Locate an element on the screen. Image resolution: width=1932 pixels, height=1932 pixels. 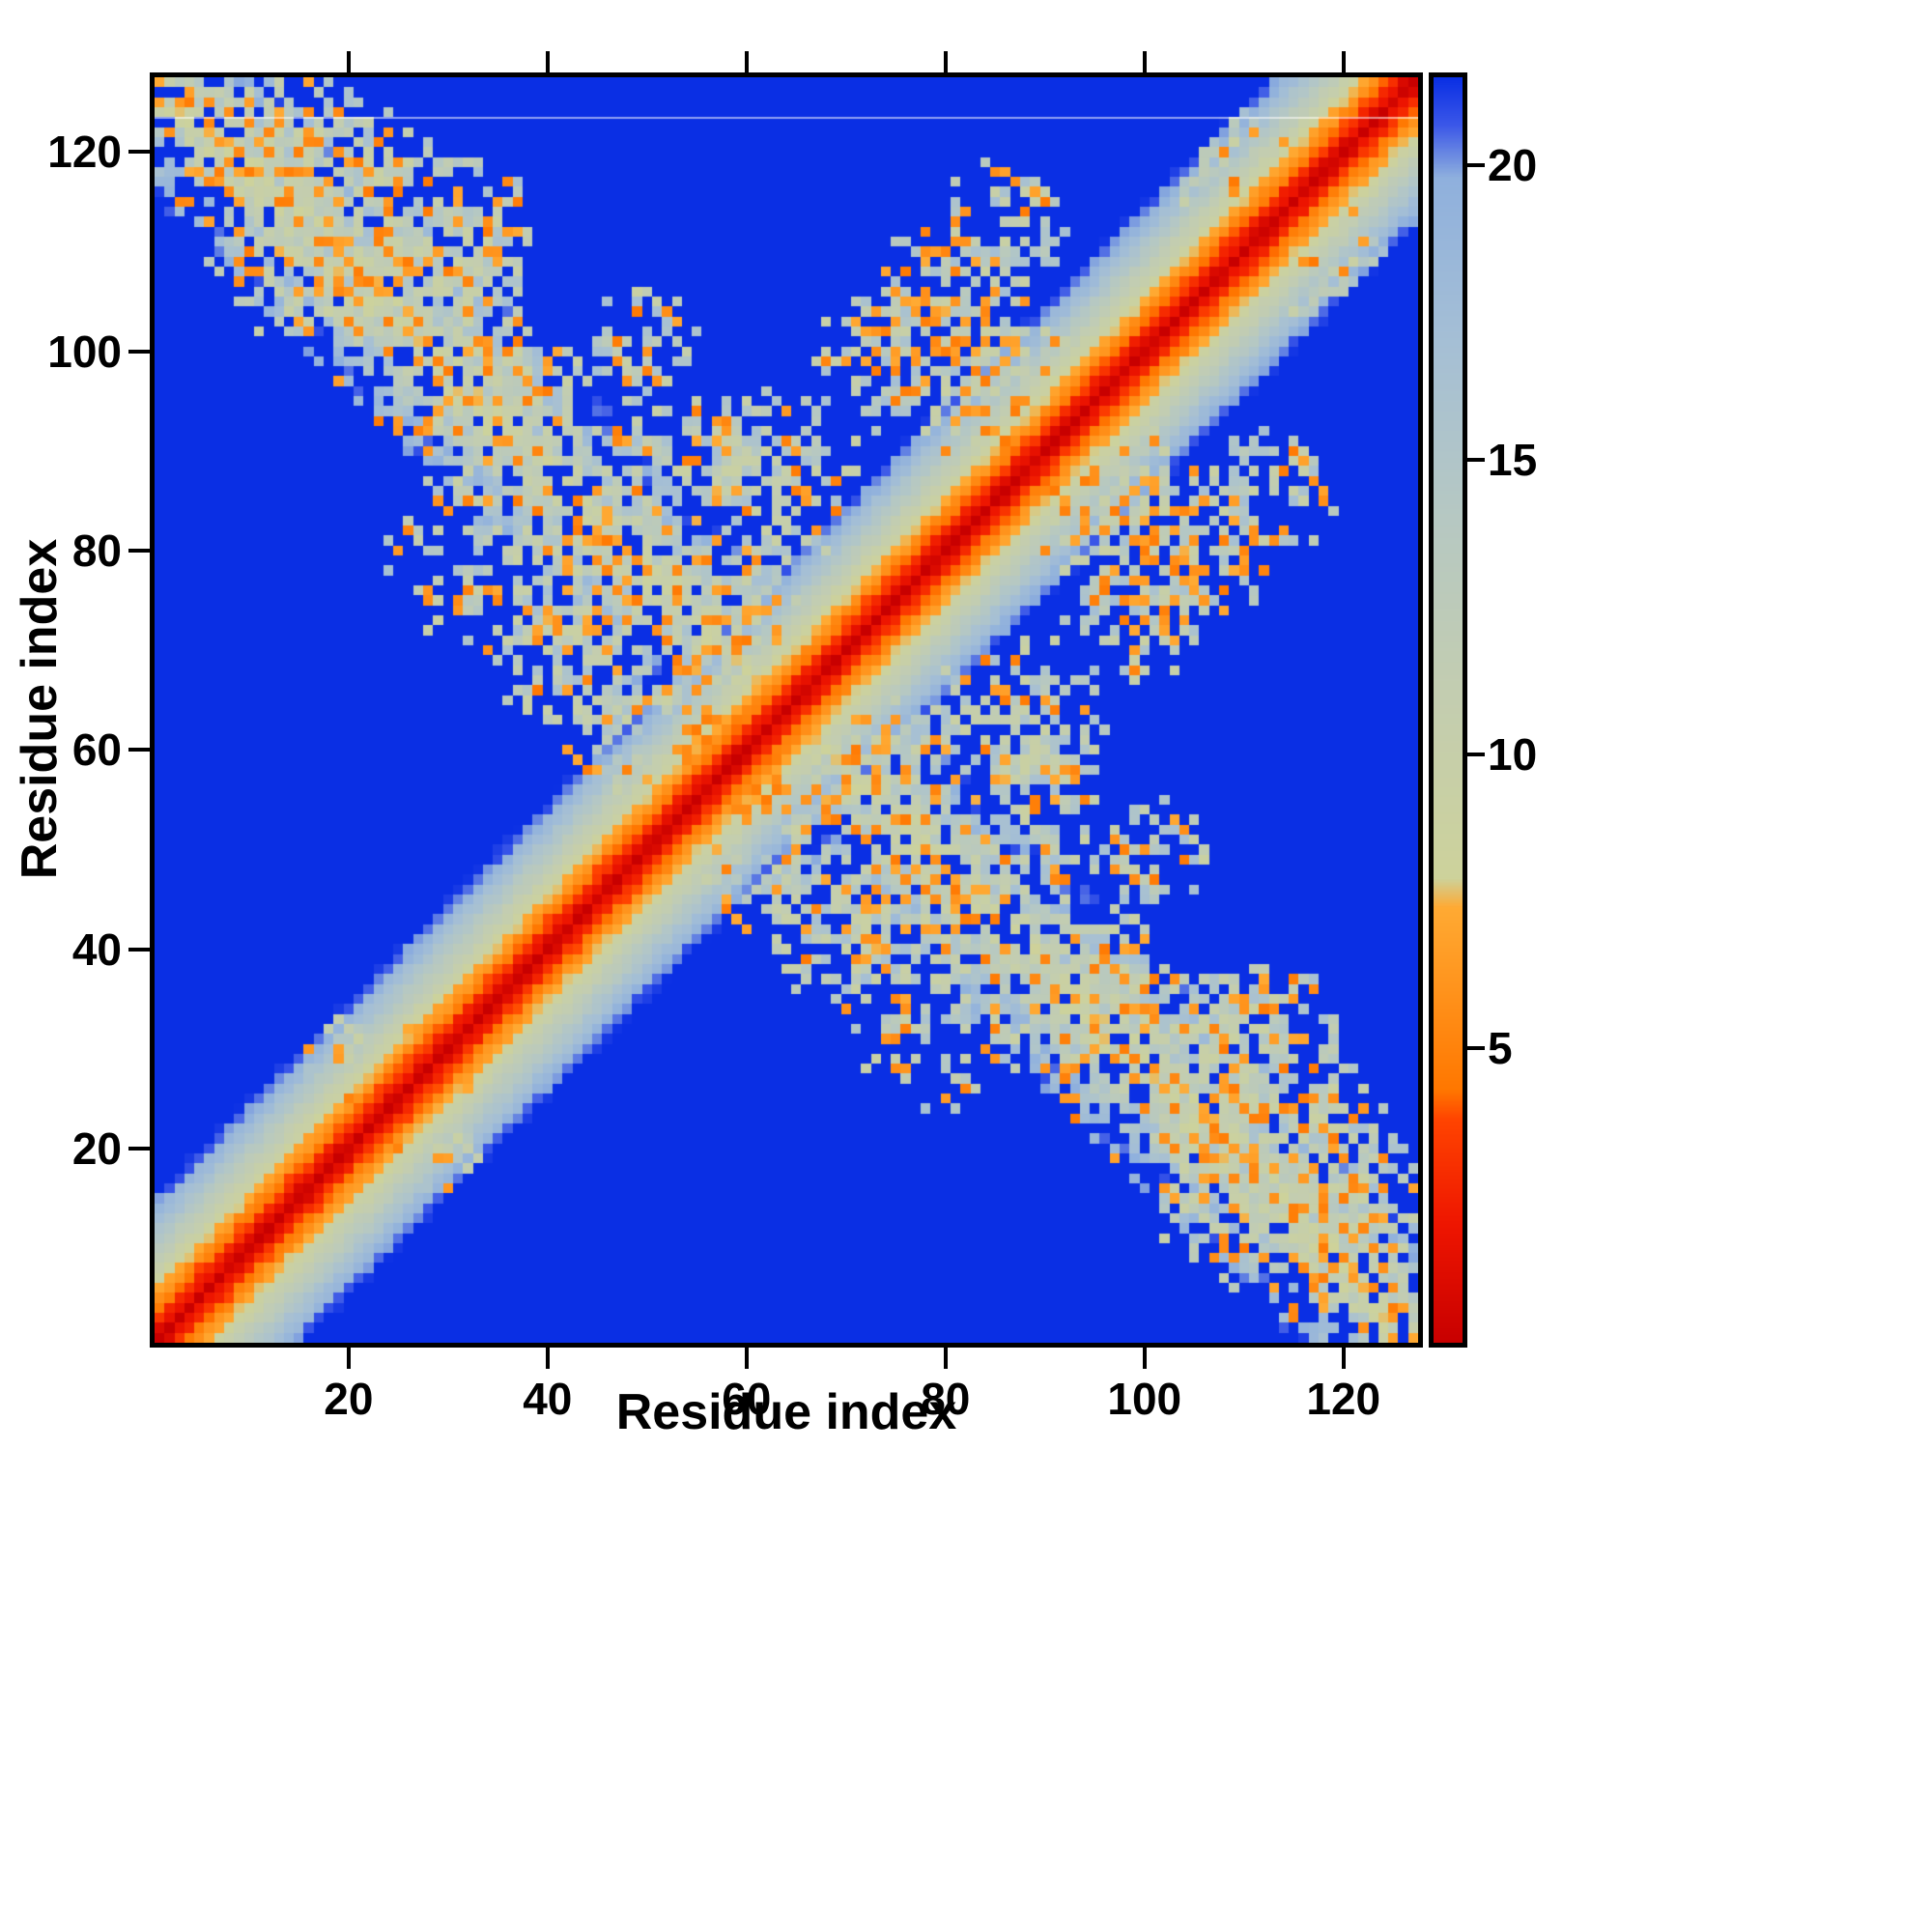
colorbar-tick-label: 5 is located at coordinates (1500, 1048).